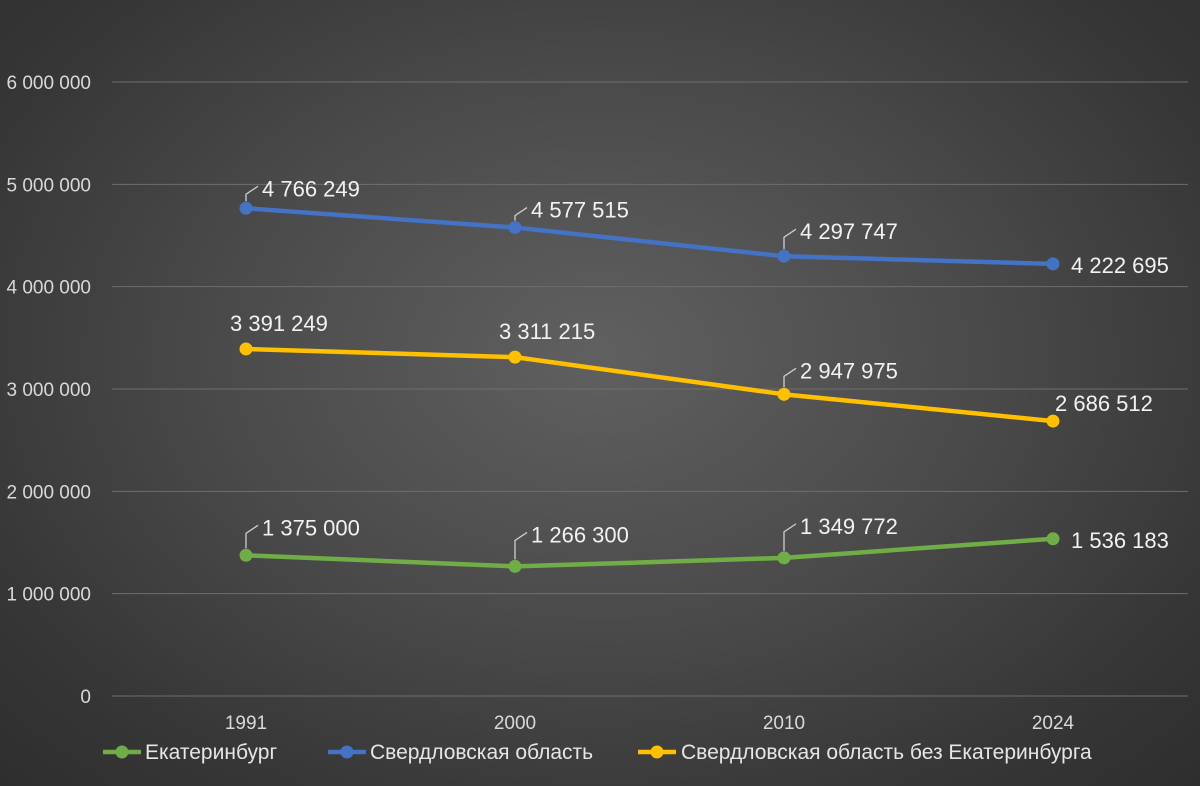 This screenshot has width=1200, height=786. Describe the element at coordinates (547, 331) in the screenshot. I see `data-label: 3 311 215` at that location.